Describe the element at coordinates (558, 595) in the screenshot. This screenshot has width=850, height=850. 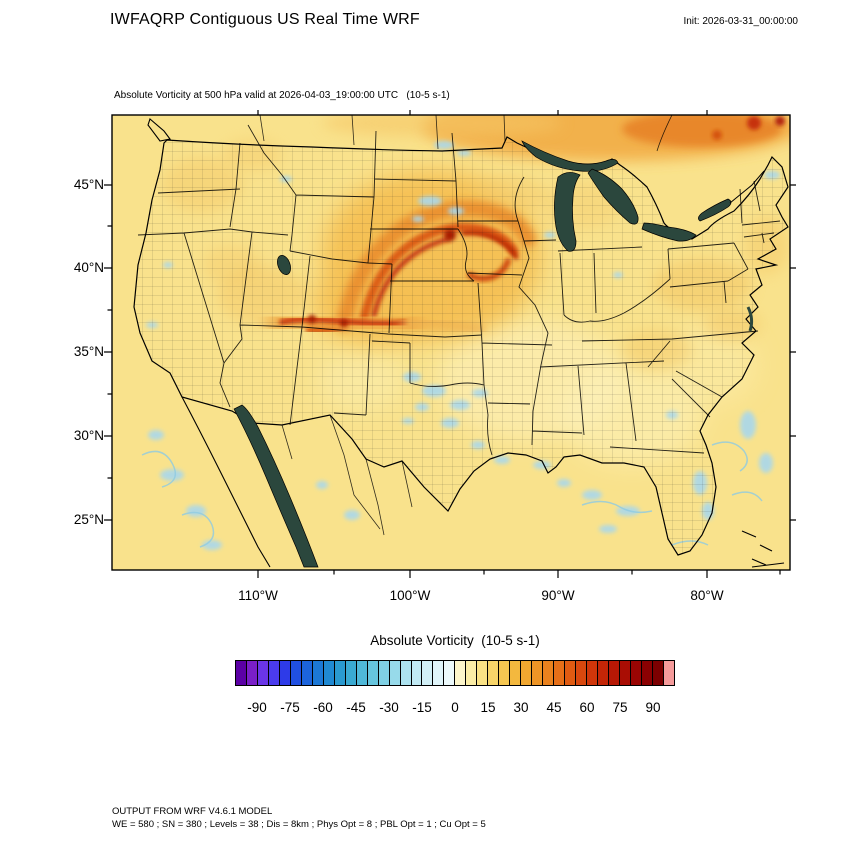
I see `x-axis-label-90w: 90°W` at that location.